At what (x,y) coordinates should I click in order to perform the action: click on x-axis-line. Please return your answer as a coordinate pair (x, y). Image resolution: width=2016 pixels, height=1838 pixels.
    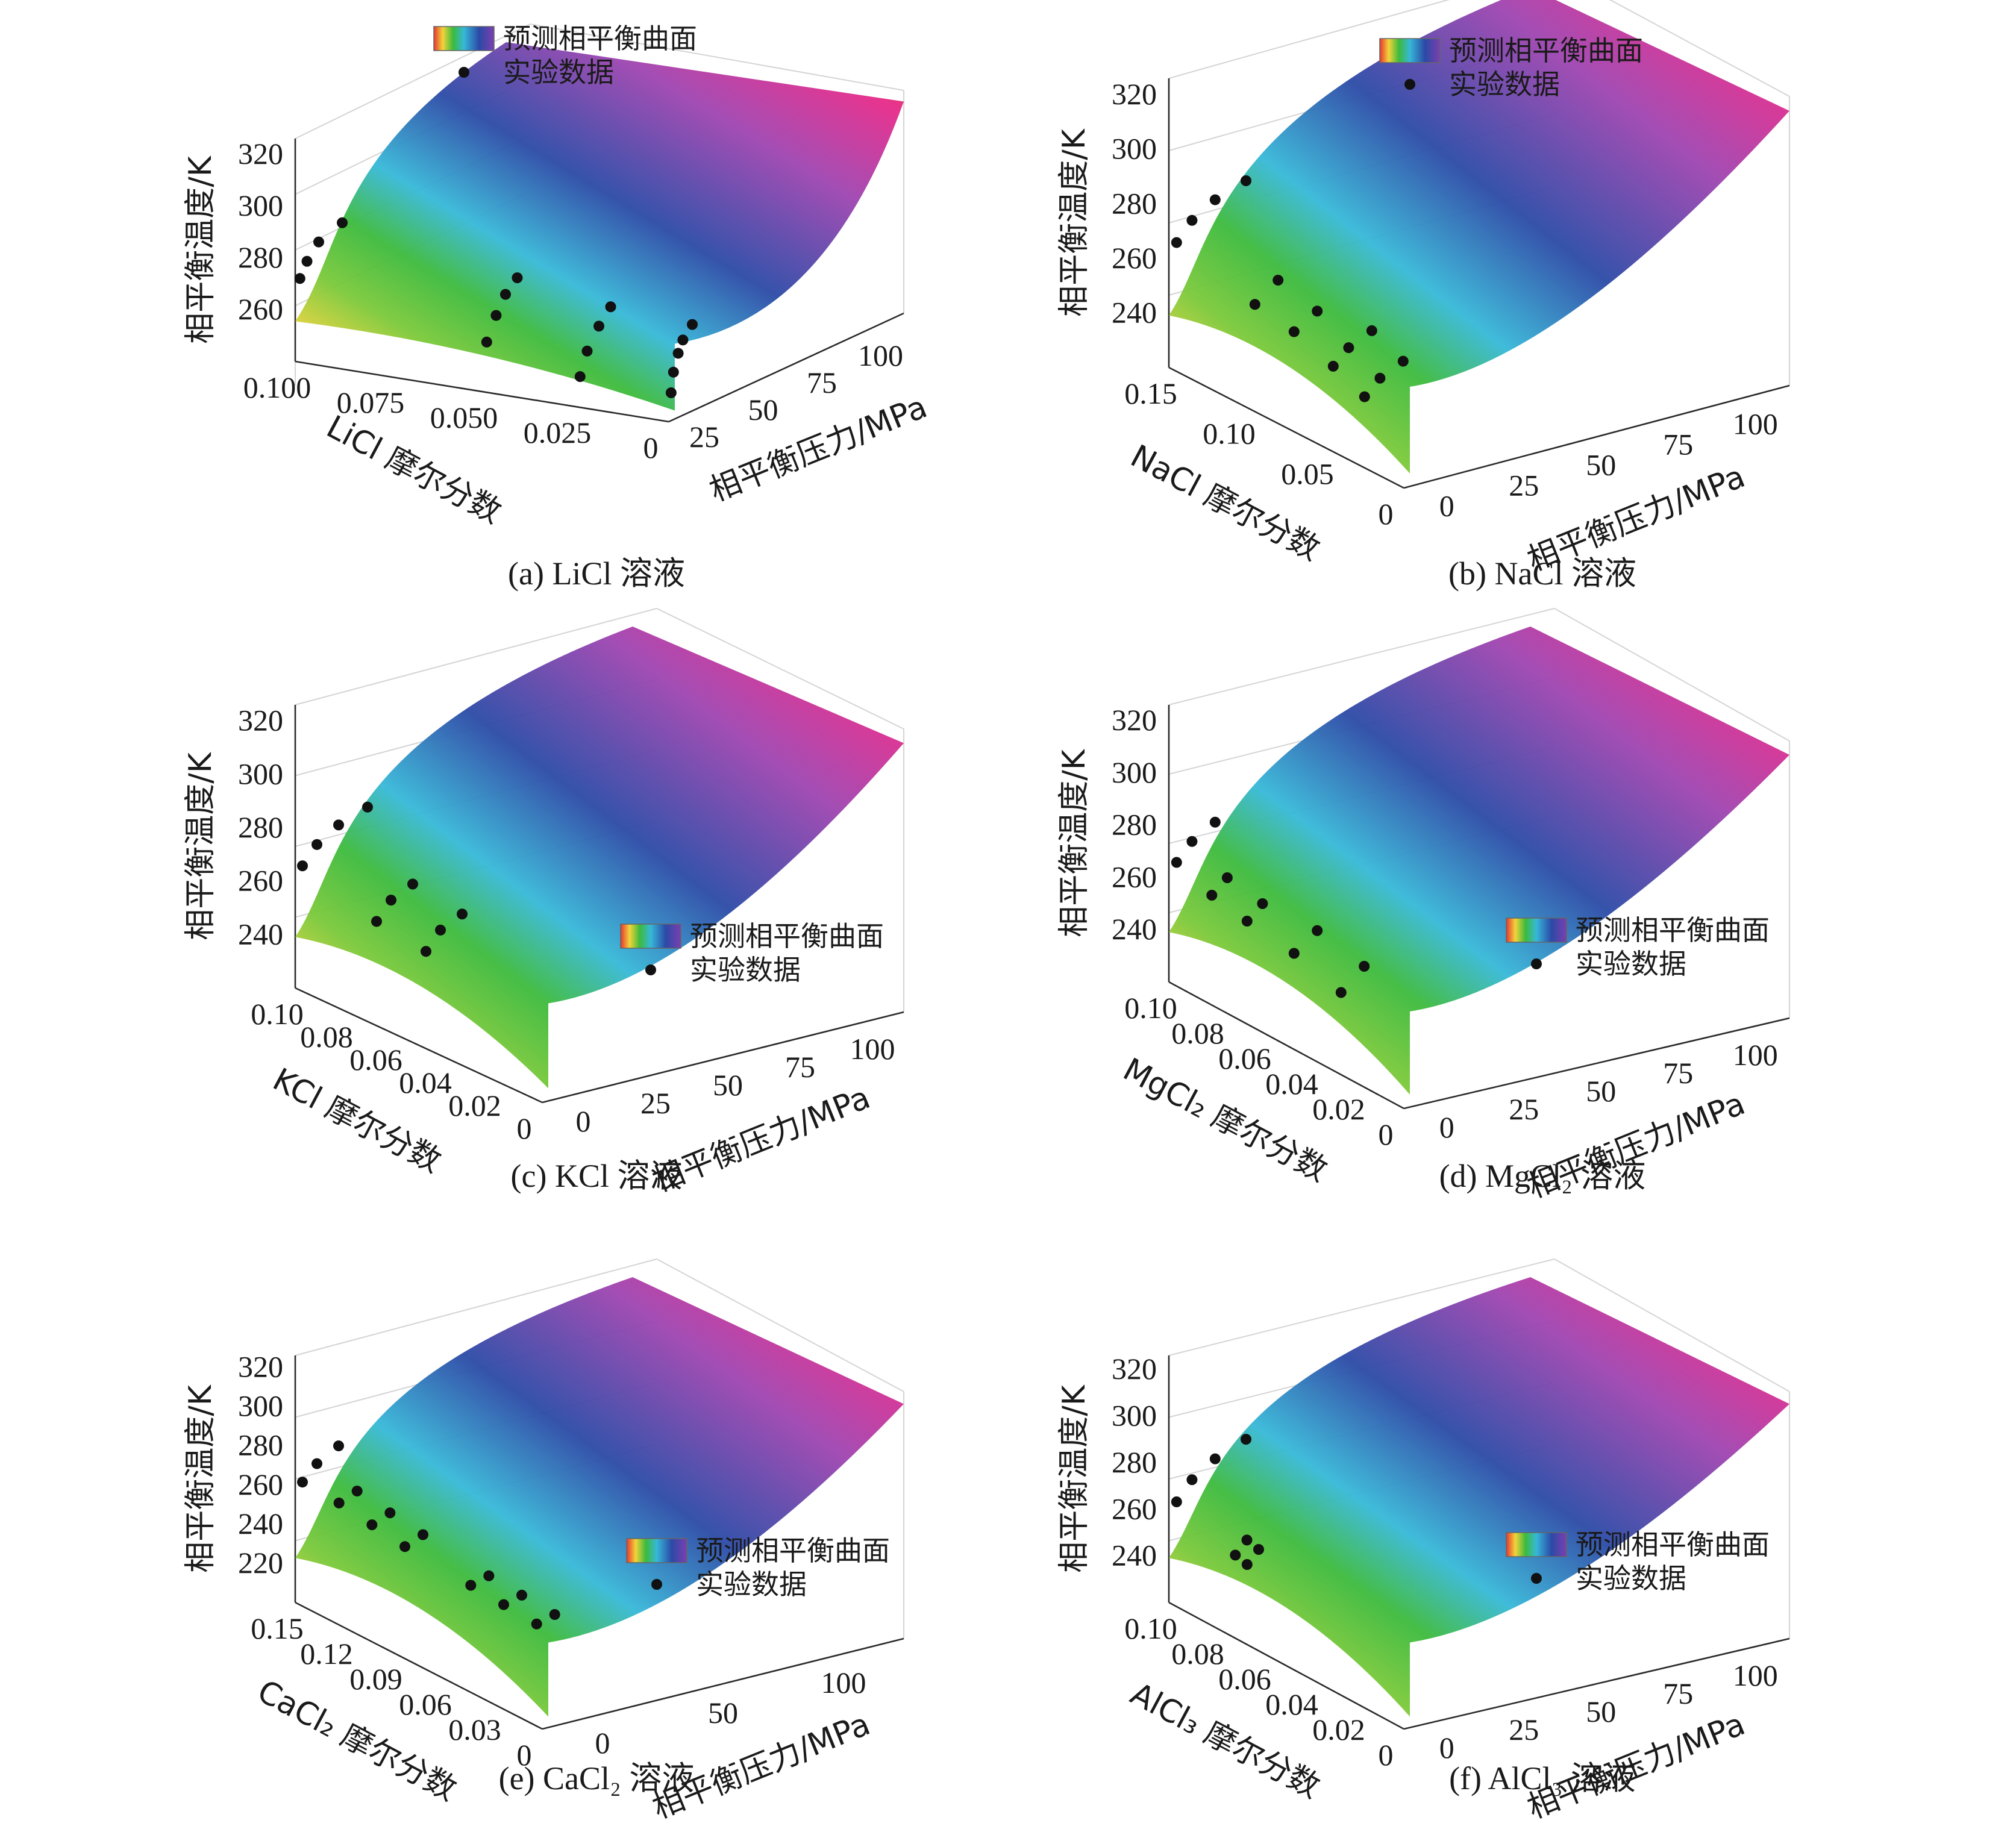
    Looking at the image, I should click on (1286, 427).